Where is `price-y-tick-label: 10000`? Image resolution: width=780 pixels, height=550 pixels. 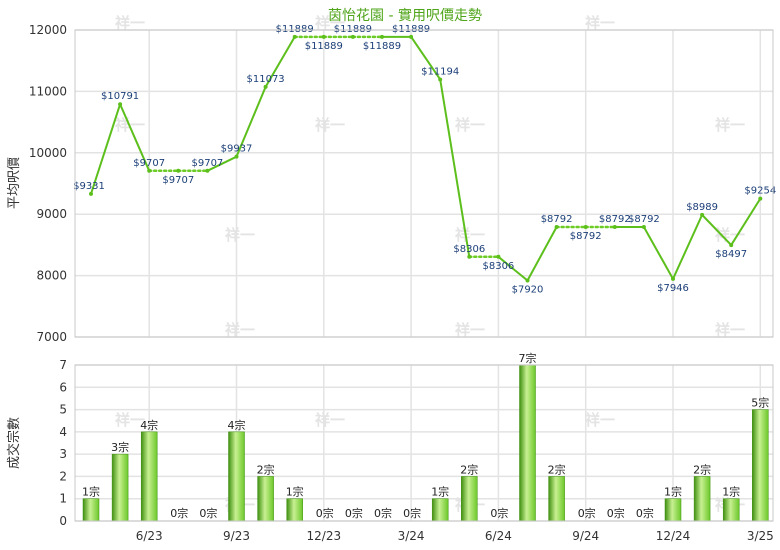
price-y-tick-label: 10000 is located at coordinates (48, 153).